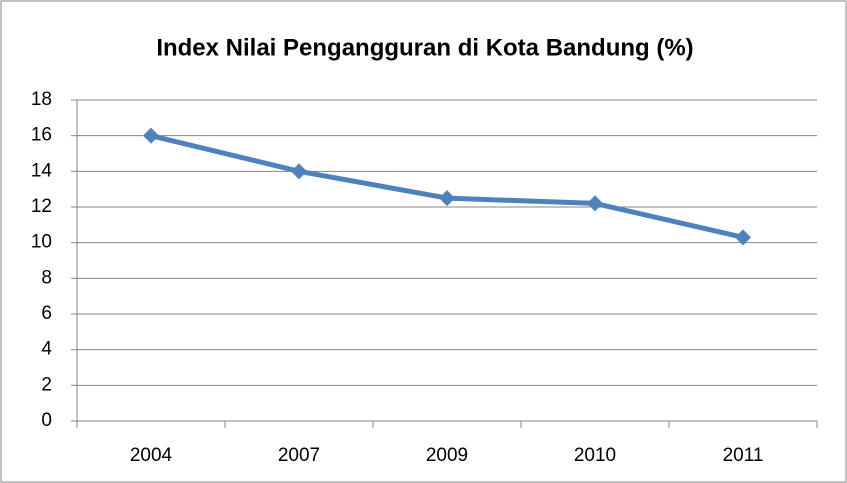  What do you see at coordinates (595, 455) in the screenshot?
I see `x-tick-label: 2010` at bounding box center [595, 455].